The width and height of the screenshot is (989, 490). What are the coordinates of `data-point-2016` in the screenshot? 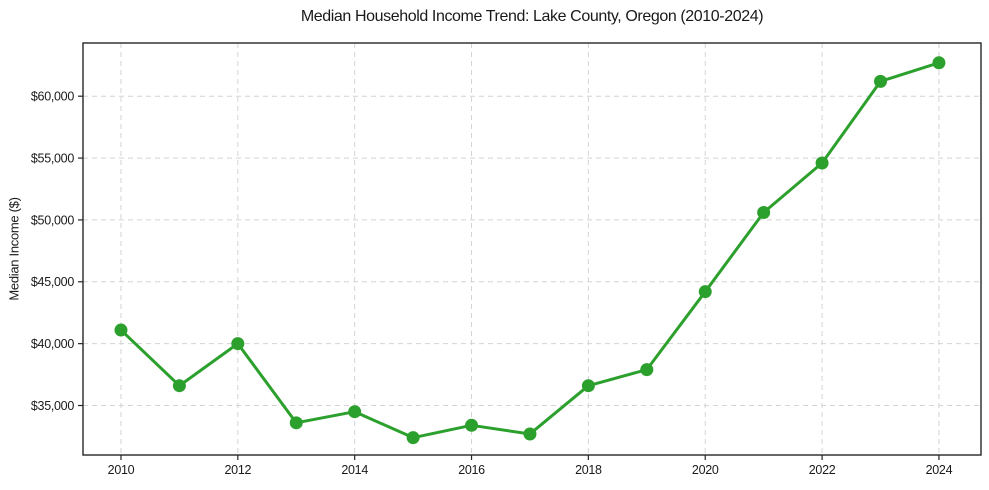 It's located at (472, 425).